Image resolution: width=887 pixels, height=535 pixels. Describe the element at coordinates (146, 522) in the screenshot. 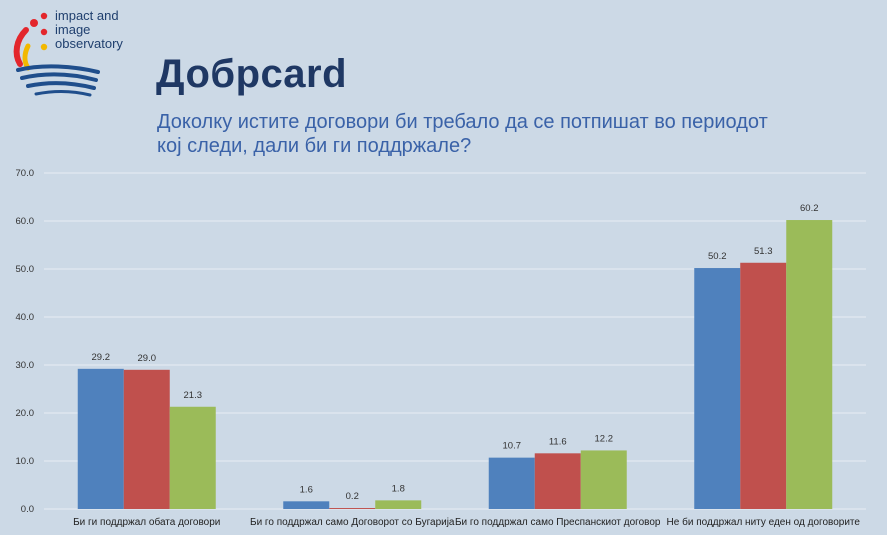

I see `category-label: Би ги поддржал обата договори` at that location.